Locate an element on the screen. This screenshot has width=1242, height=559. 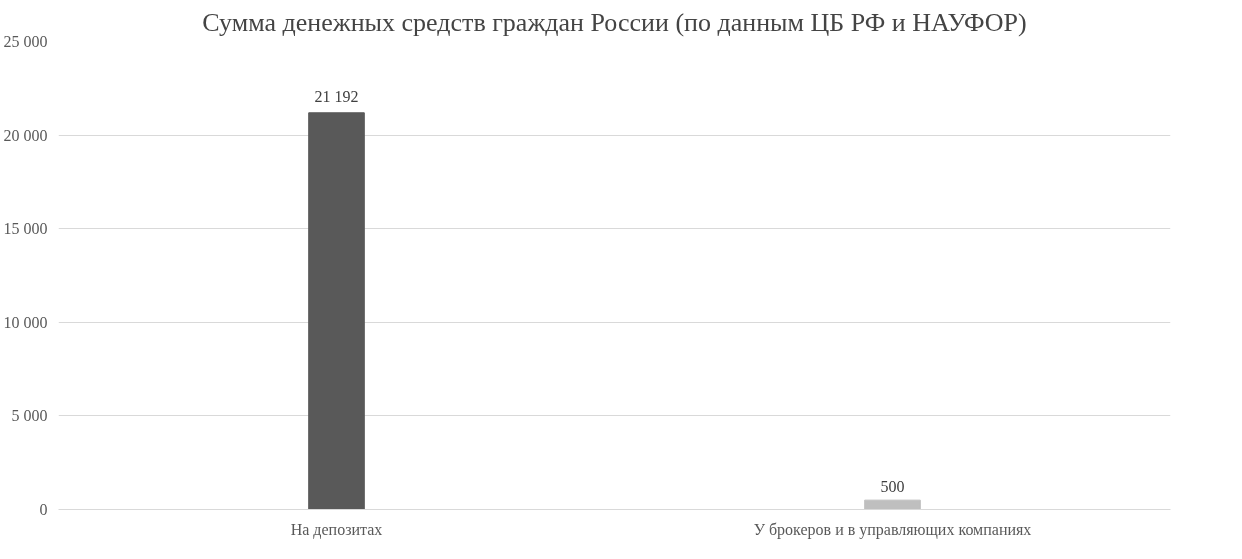
y-tick-label: 5 000 is located at coordinates (29, 416).